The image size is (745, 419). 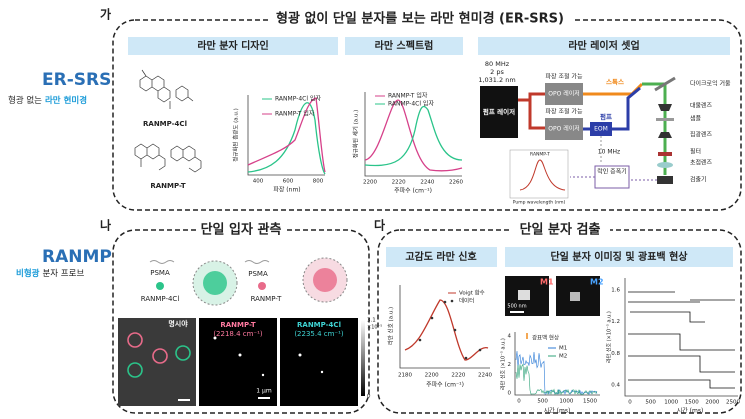 What do you see at coordinates (232, 45) in the screenshot?
I see `section-header: 라만 분자 디자인` at bounding box center [232, 45].